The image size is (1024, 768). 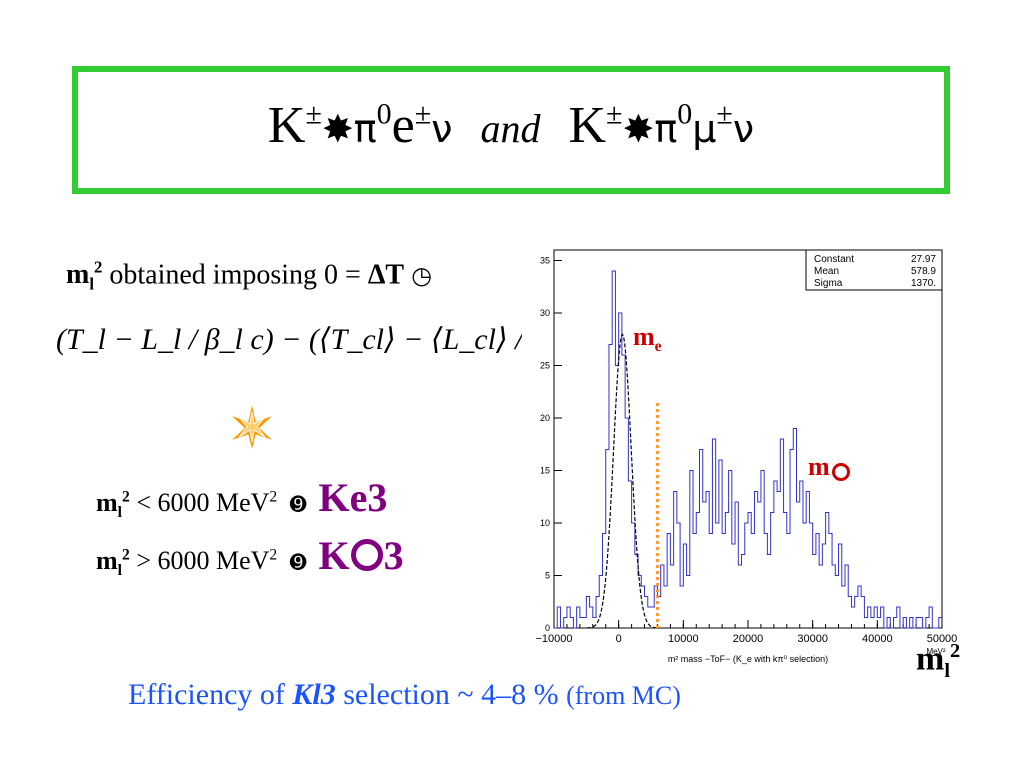 I want to click on ml2-axis-label: ml2, so click(x=938, y=661).